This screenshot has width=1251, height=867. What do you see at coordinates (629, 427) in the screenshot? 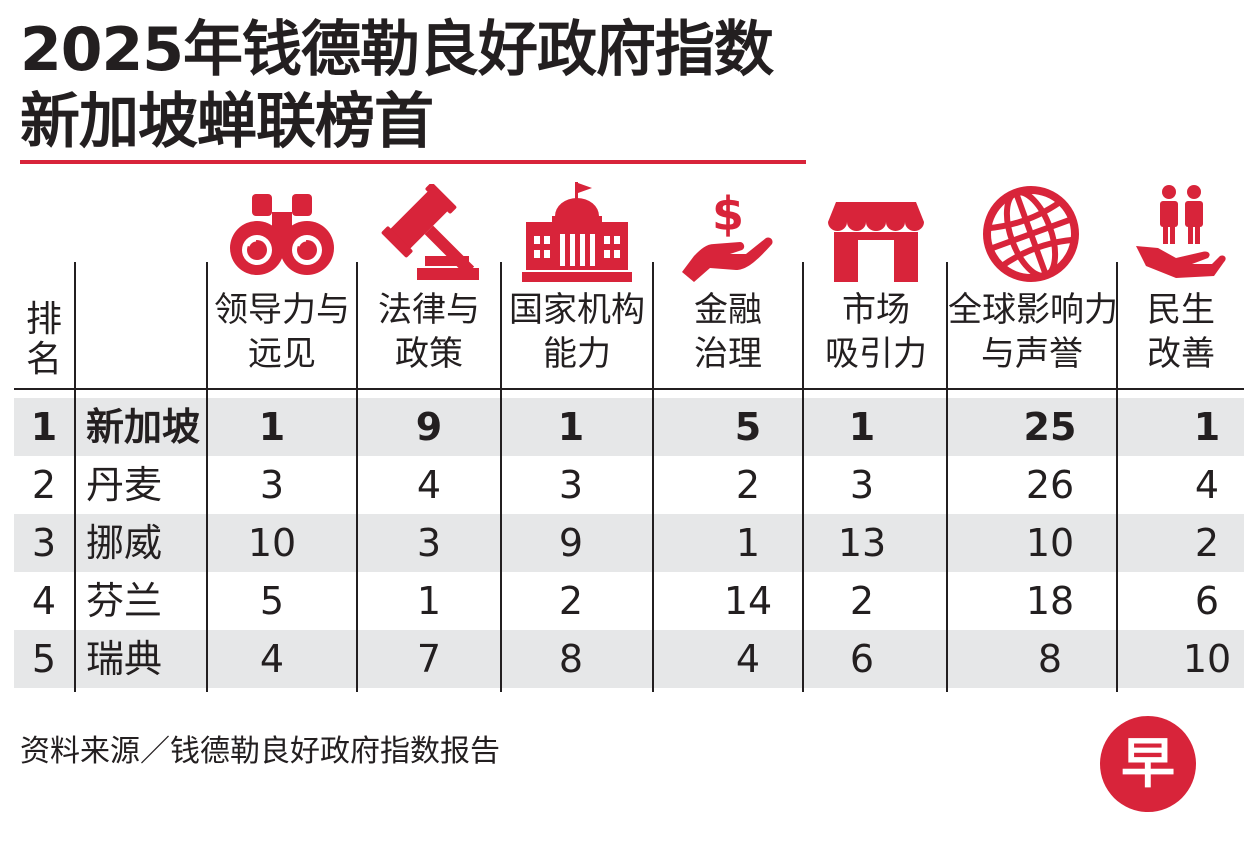
I see `table-row: 1 新加坡 1 9 1 5 1 25 1` at bounding box center [629, 427].